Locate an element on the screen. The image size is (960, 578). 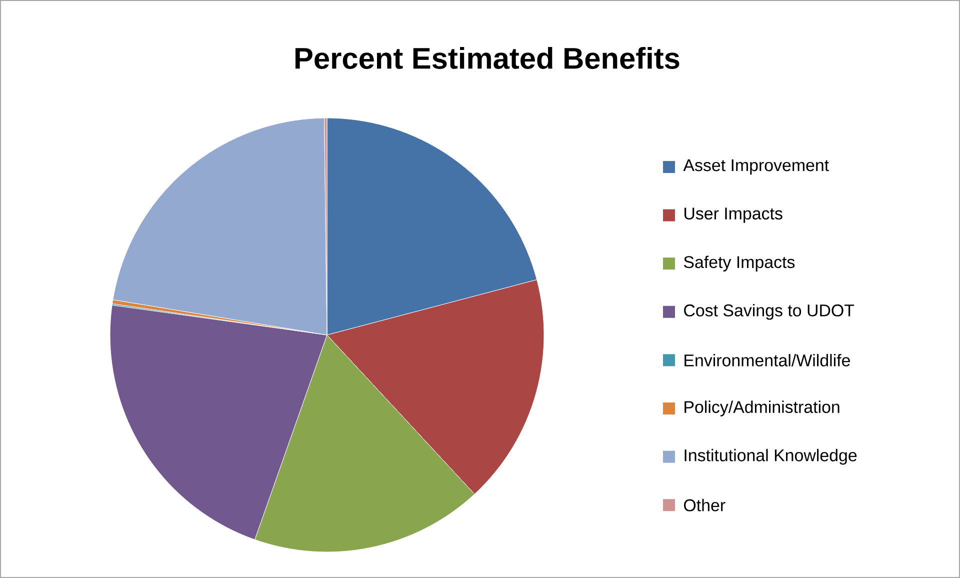
legend-label: Other is located at coordinates (705, 505).